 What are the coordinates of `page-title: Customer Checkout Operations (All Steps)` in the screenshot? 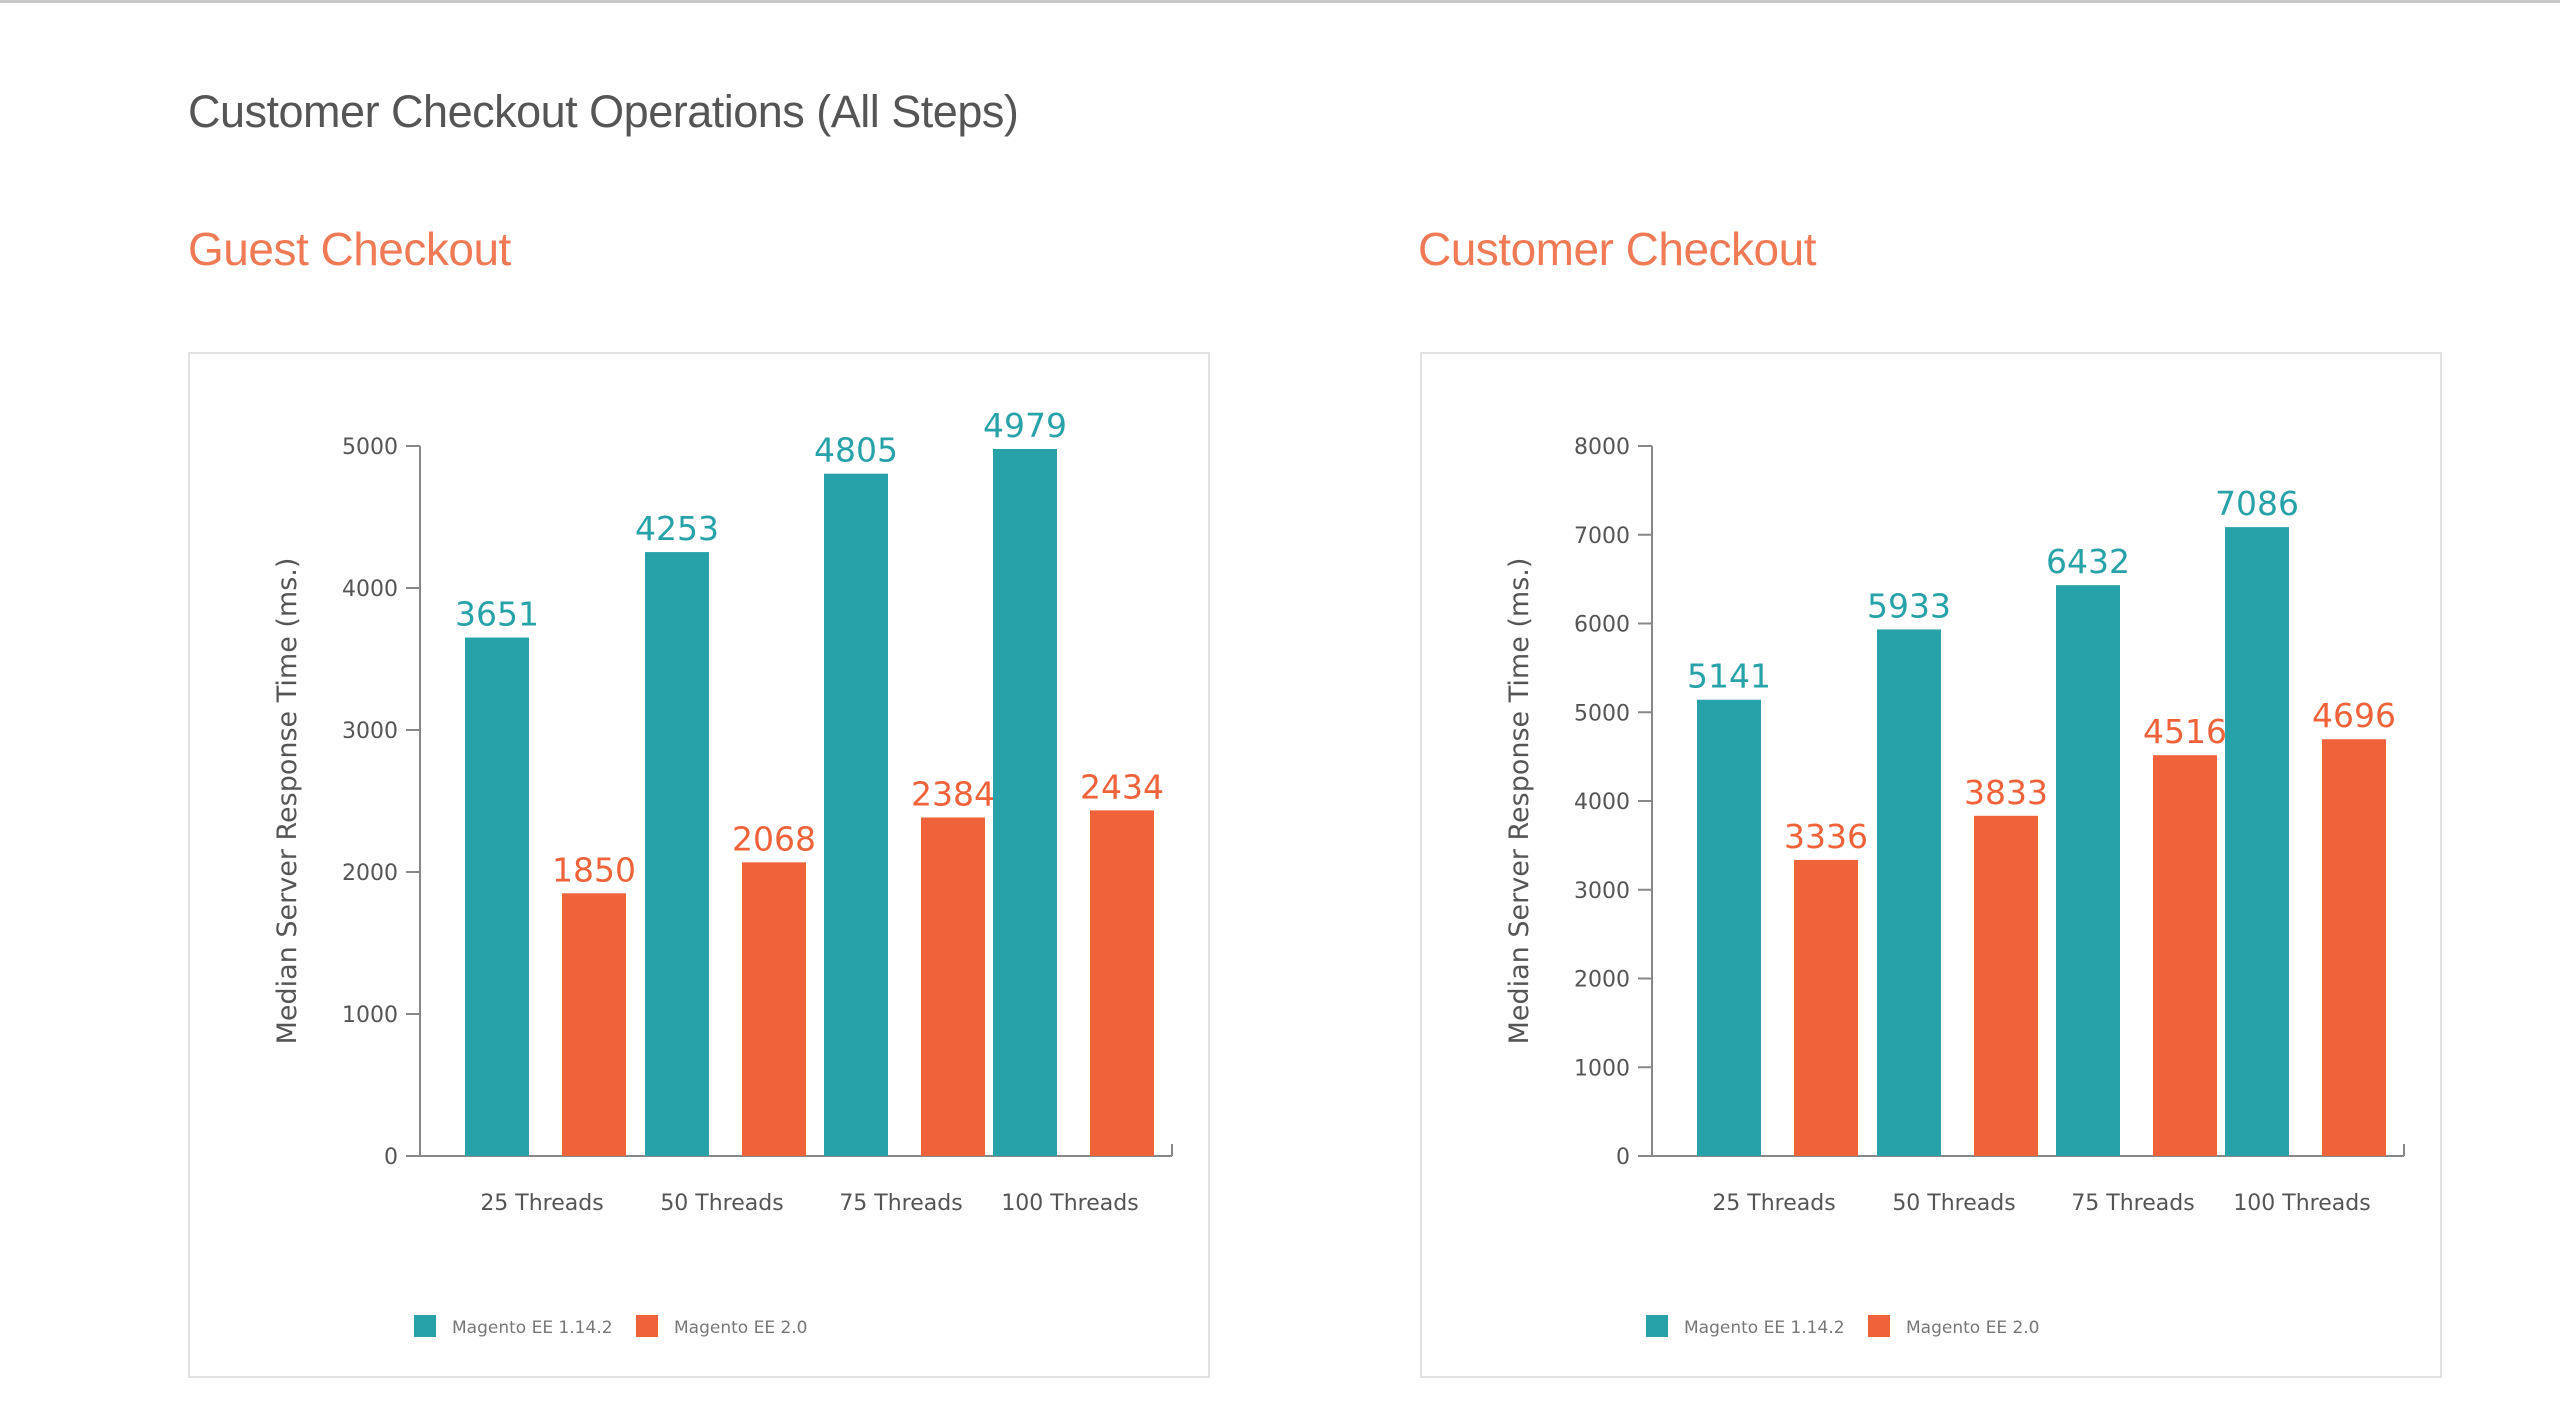 It's located at (603, 111).